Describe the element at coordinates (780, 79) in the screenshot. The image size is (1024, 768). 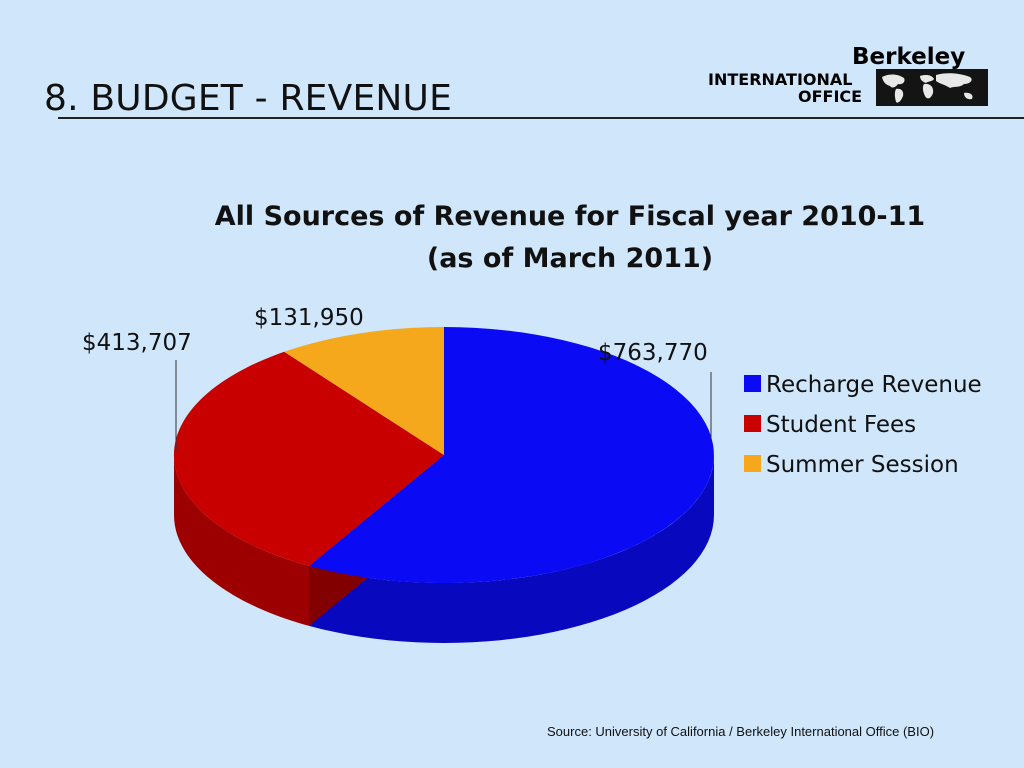
I see `logo-line-international: INTERNATIONAL` at that location.